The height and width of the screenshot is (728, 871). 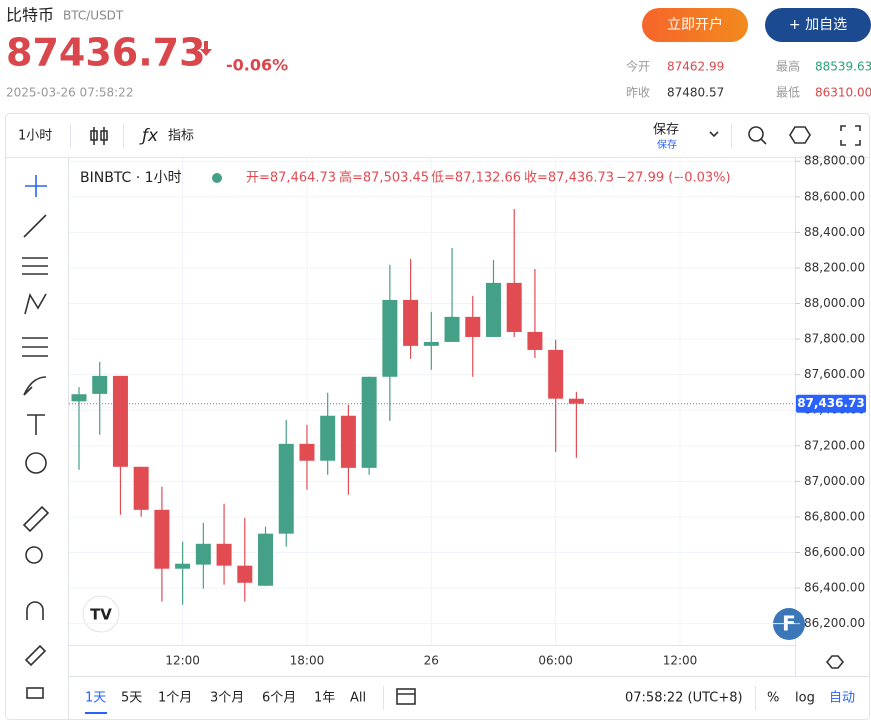 What do you see at coordinates (834, 623) in the screenshot?
I see `y-tick-label: 86,200.00` at bounding box center [834, 623].